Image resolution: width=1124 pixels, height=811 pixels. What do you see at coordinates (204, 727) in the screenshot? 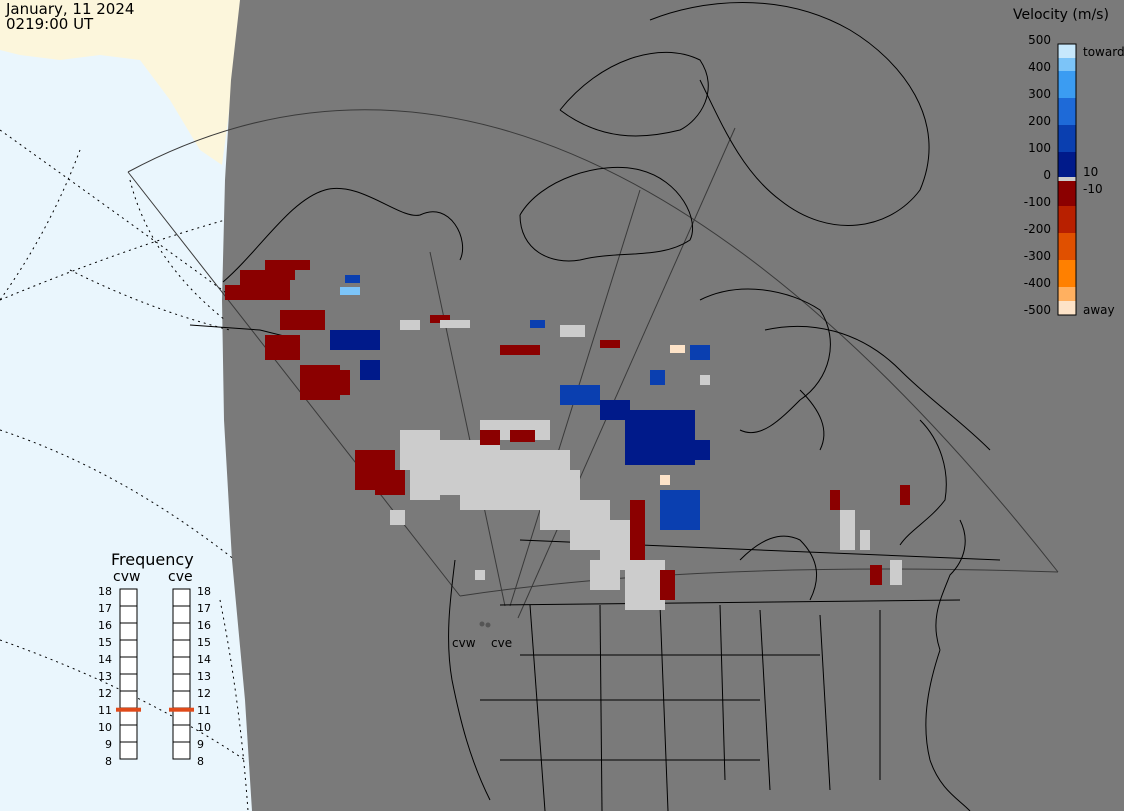
I see `freq-scale-right: 10` at bounding box center [204, 727].